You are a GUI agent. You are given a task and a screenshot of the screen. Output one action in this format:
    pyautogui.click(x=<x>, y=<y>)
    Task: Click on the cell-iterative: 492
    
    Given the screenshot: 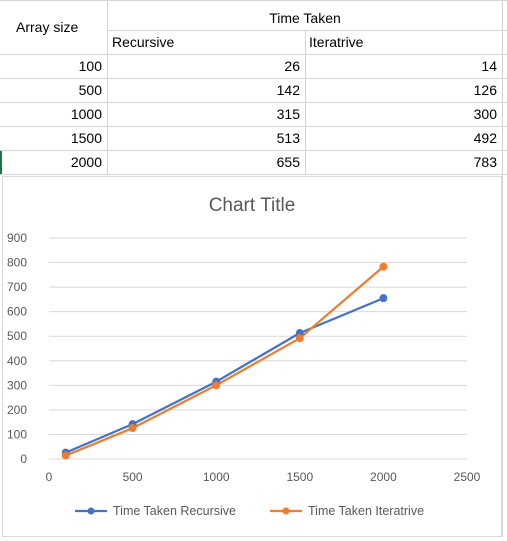 What is the action you would take?
    pyautogui.click(x=485, y=138)
    